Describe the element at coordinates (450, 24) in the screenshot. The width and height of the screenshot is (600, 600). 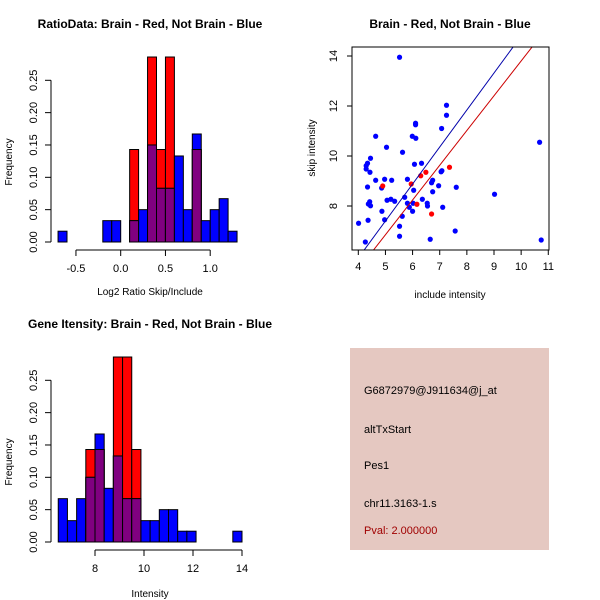
I see `chart-title: Brain - Red, Not Brain - Blue` at that location.